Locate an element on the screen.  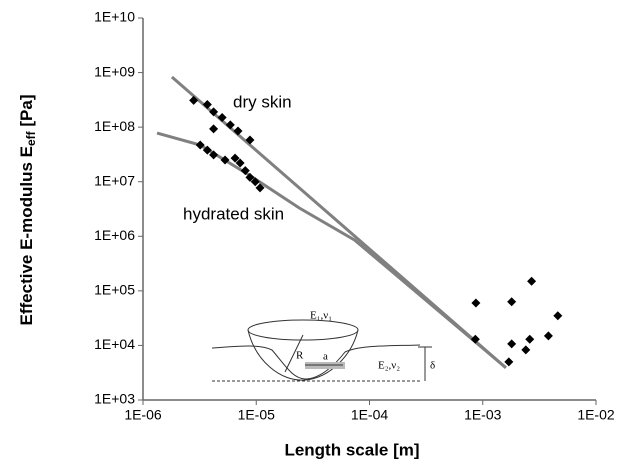
y-tick-label: 1E+03 is located at coordinates (114, 399).